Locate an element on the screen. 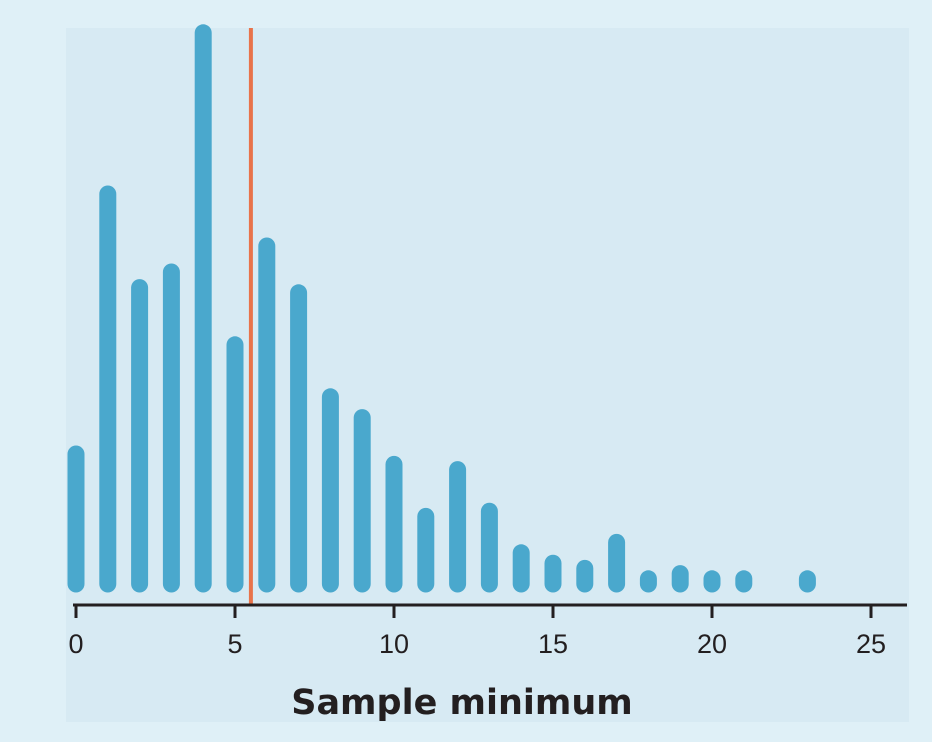  x-tick-label-15: 15 is located at coordinates (553, 644).